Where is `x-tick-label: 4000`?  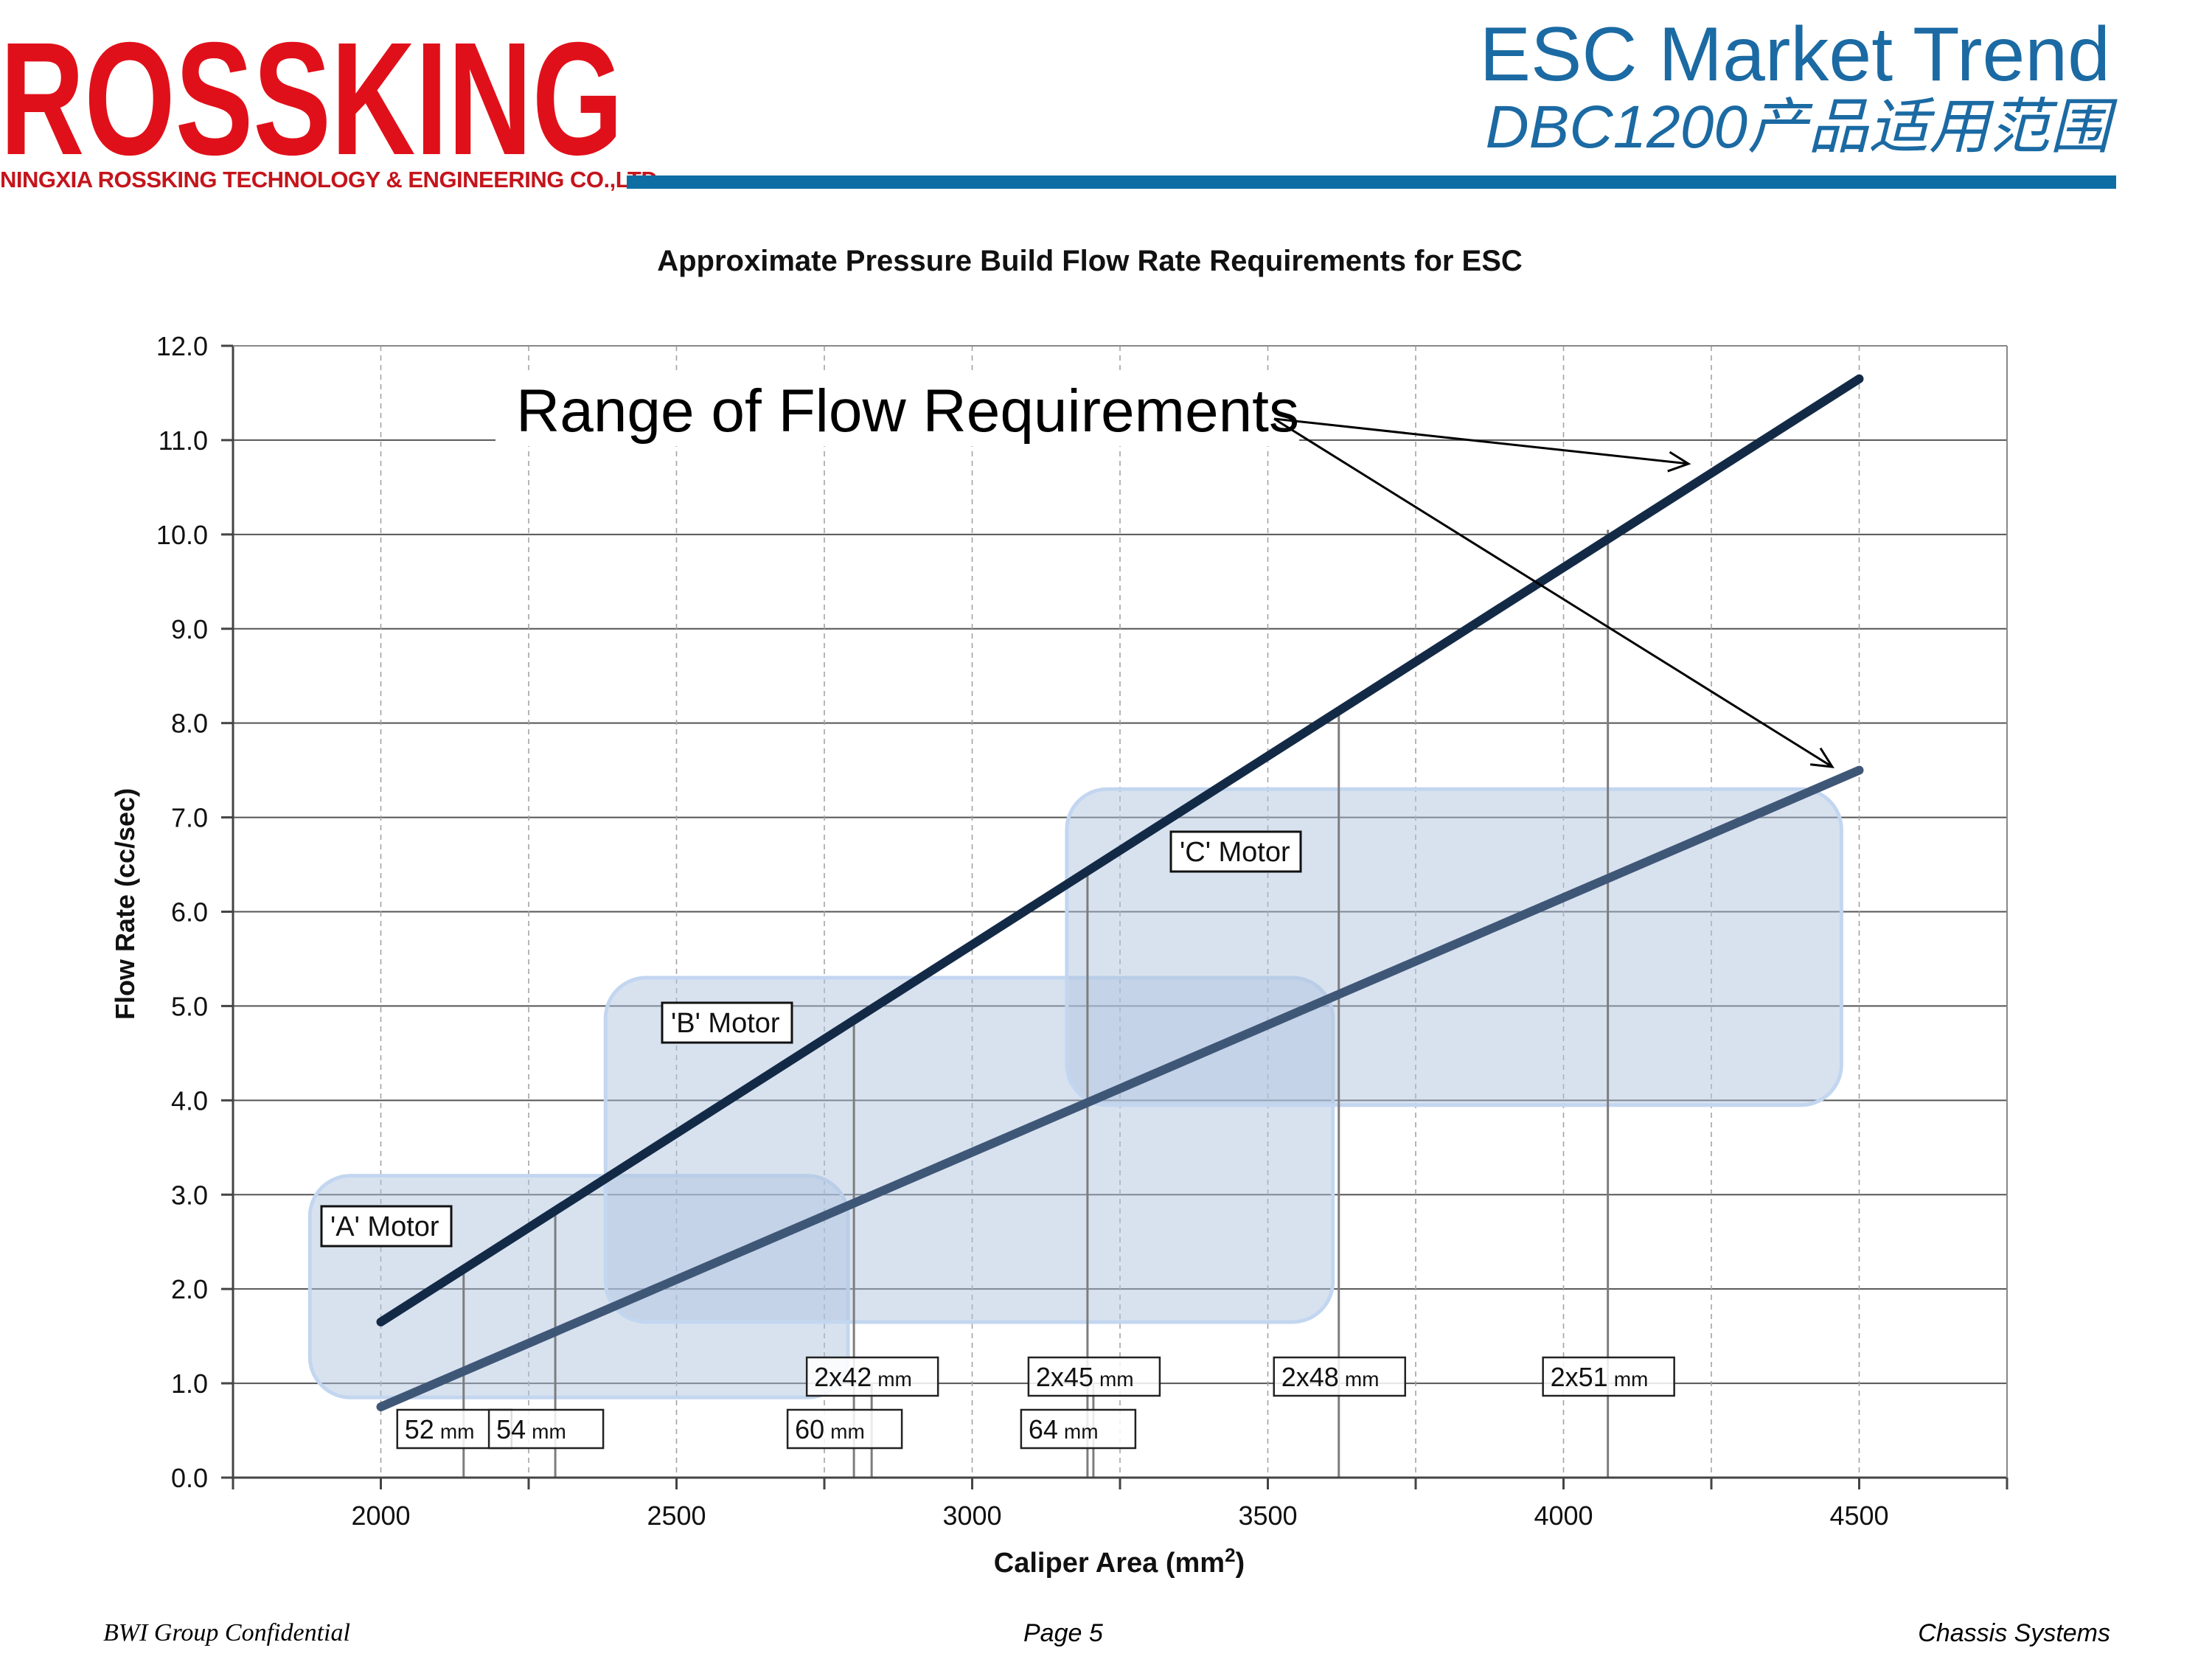 x-tick-label: 4000 is located at coordinates (1563, 1515).